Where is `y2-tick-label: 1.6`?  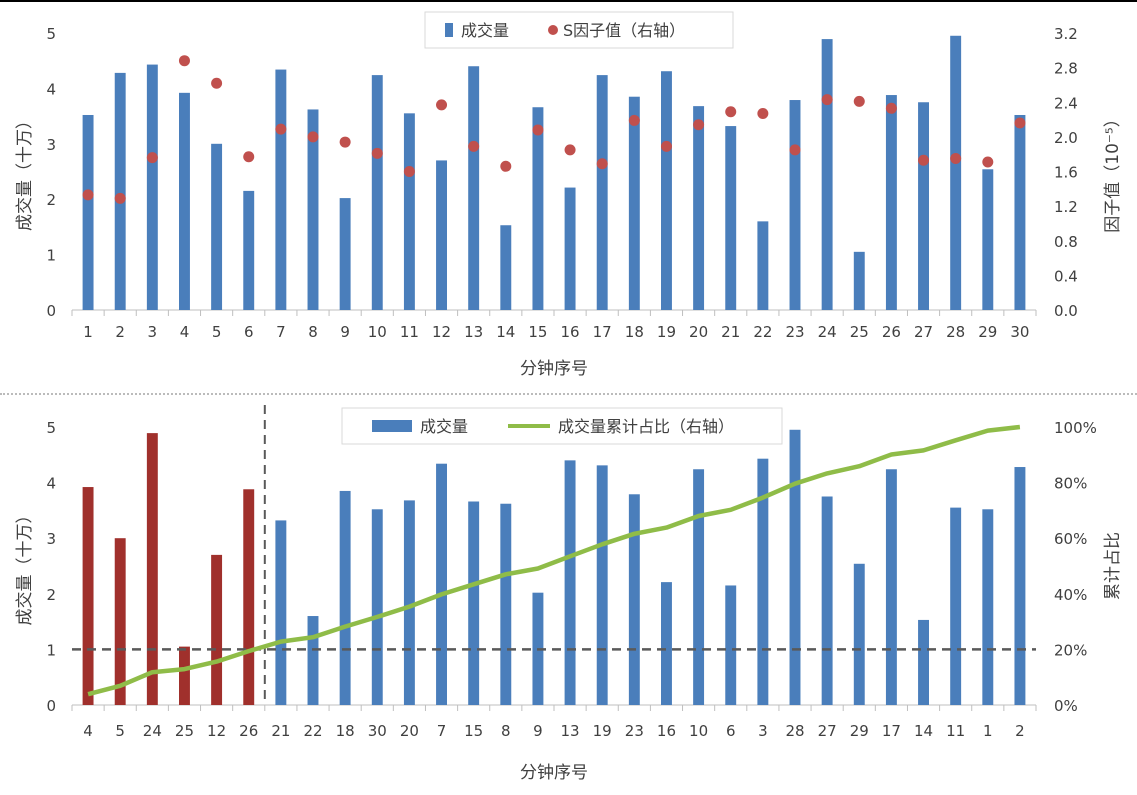 y2-tick-label: 1.6 is located at coordinates (1066, 173).